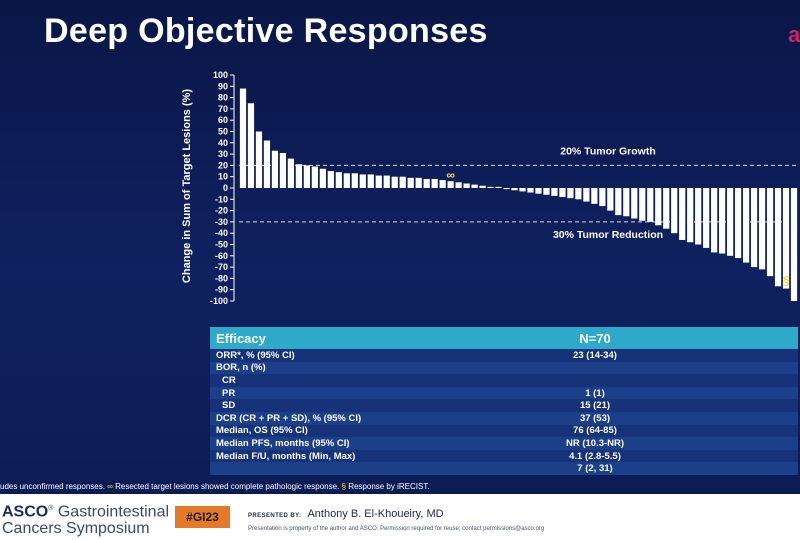 Image resolution: width=800 pixels, height=540 pixels. I want to click on logo-line1: Gastrointestinal, so click(111, 512).